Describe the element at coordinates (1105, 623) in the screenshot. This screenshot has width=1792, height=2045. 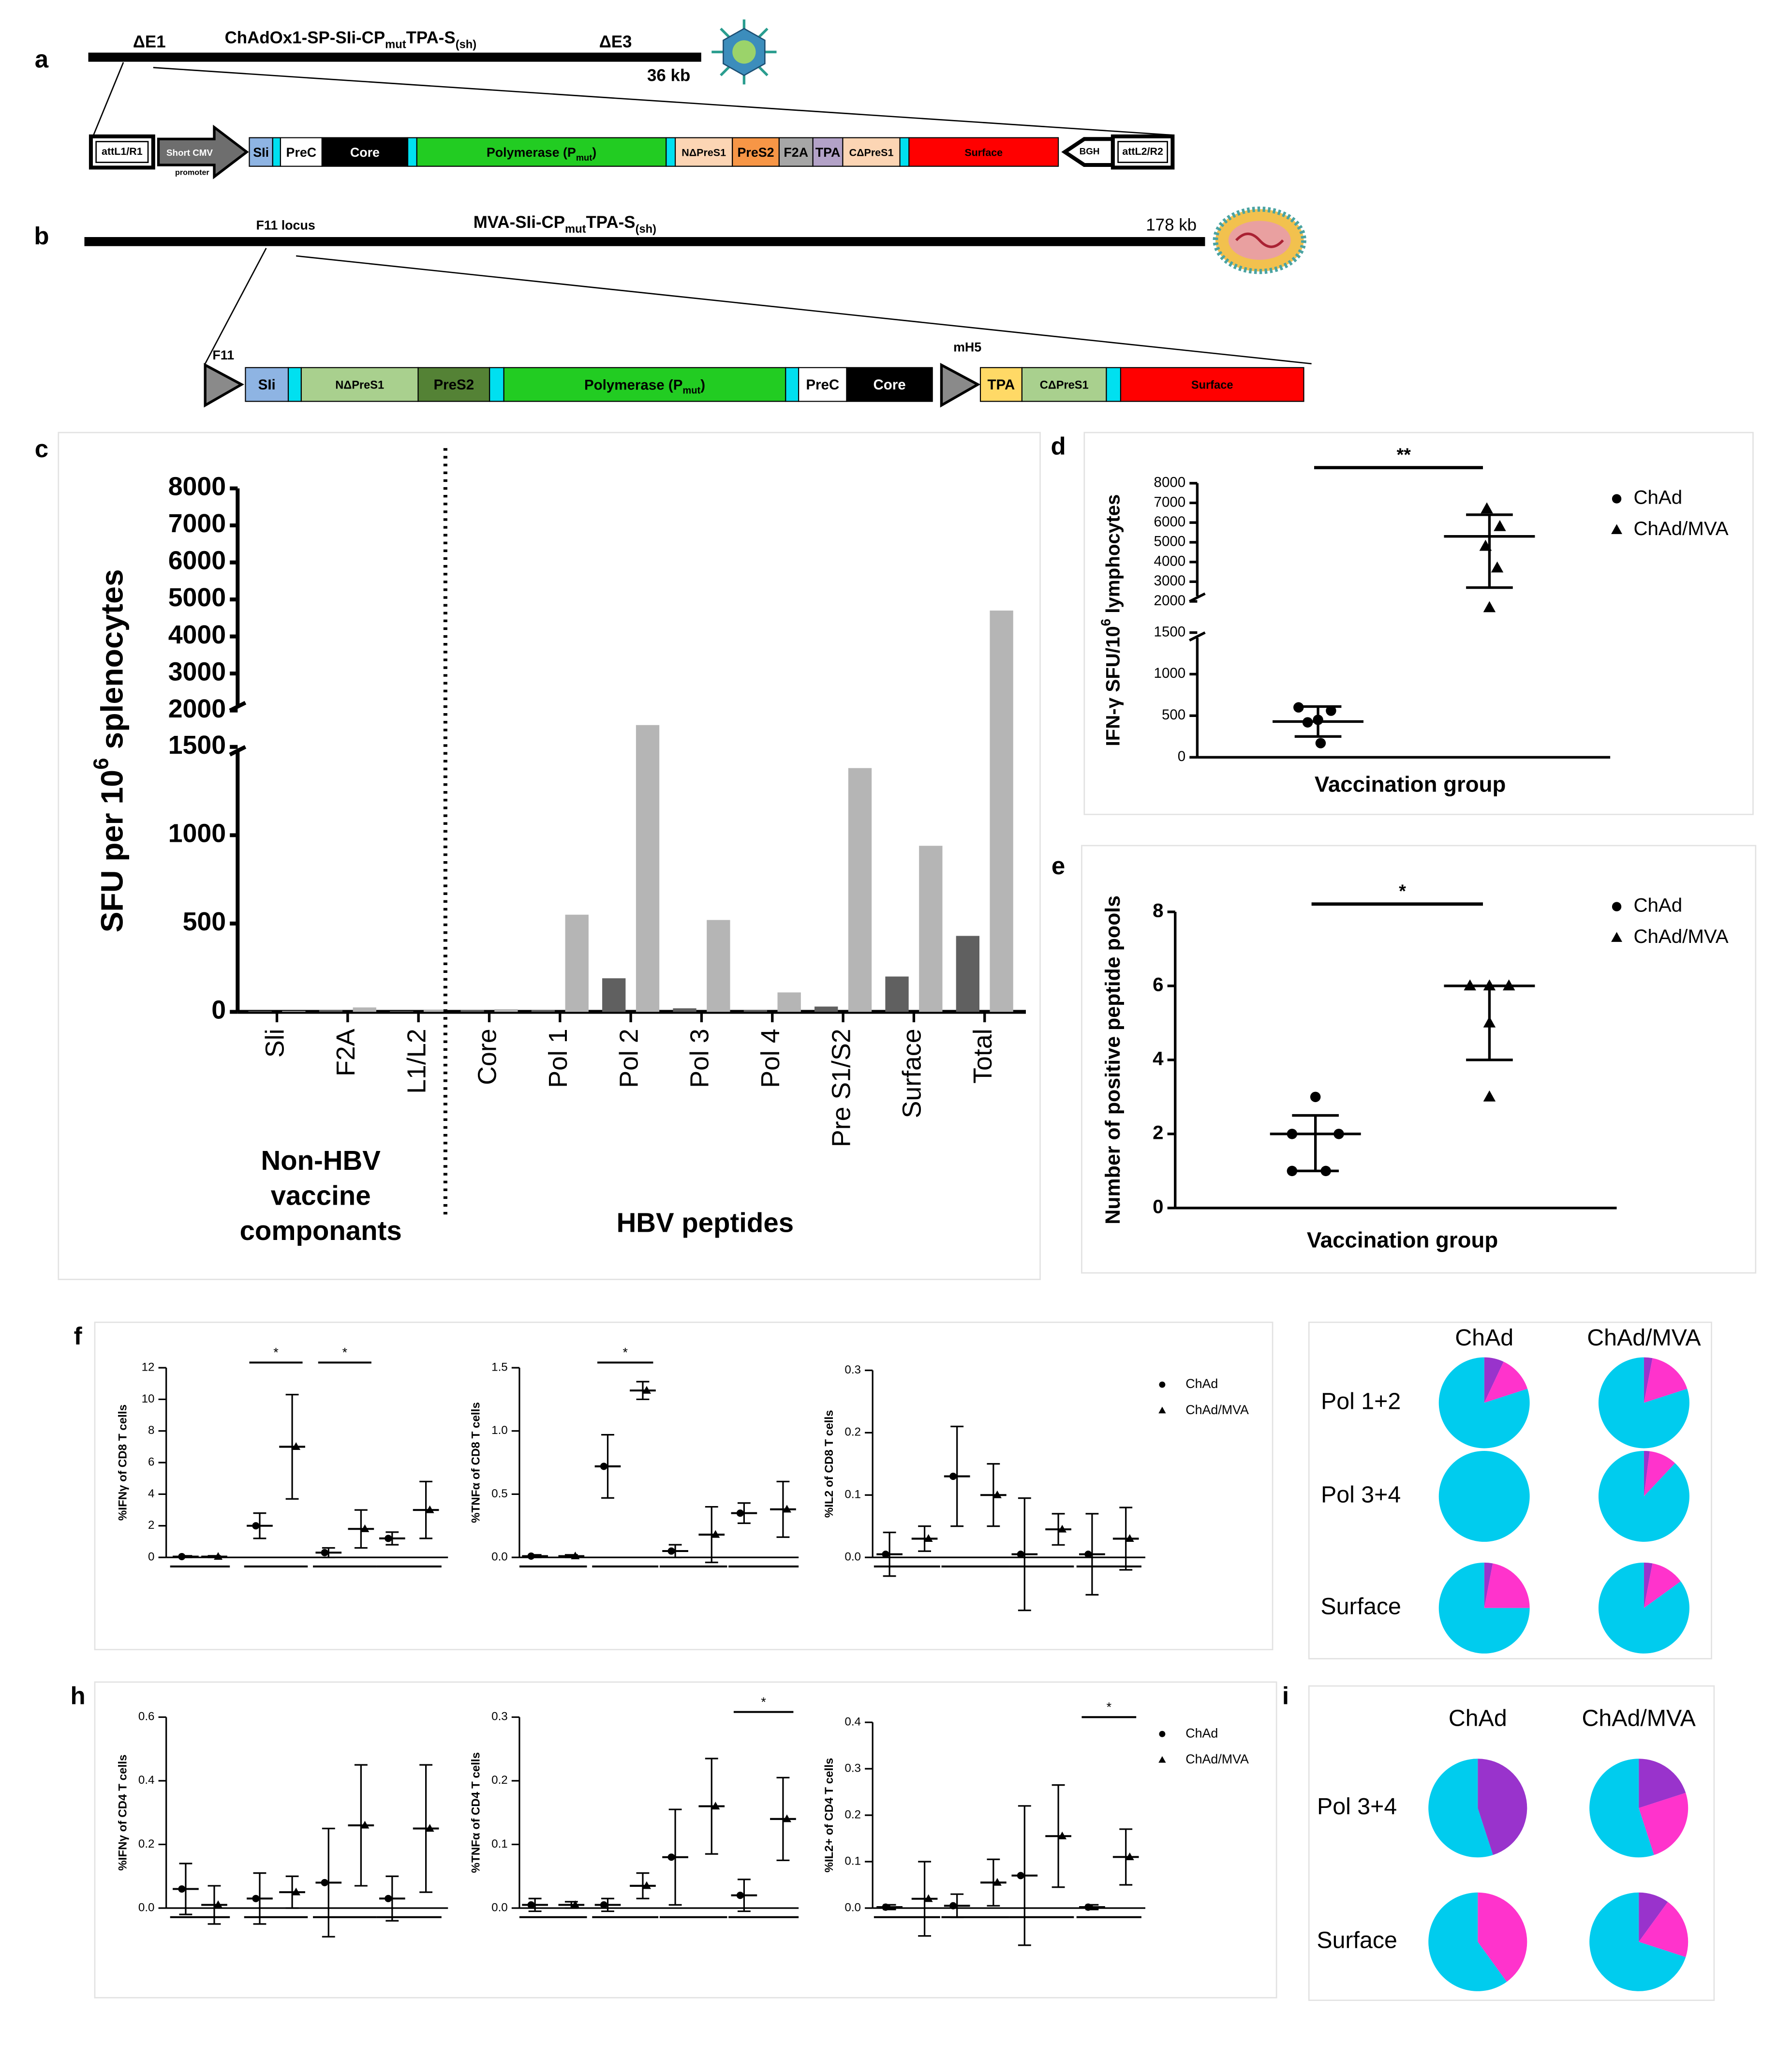
I see `y-axis-label-part: 6` at that location.